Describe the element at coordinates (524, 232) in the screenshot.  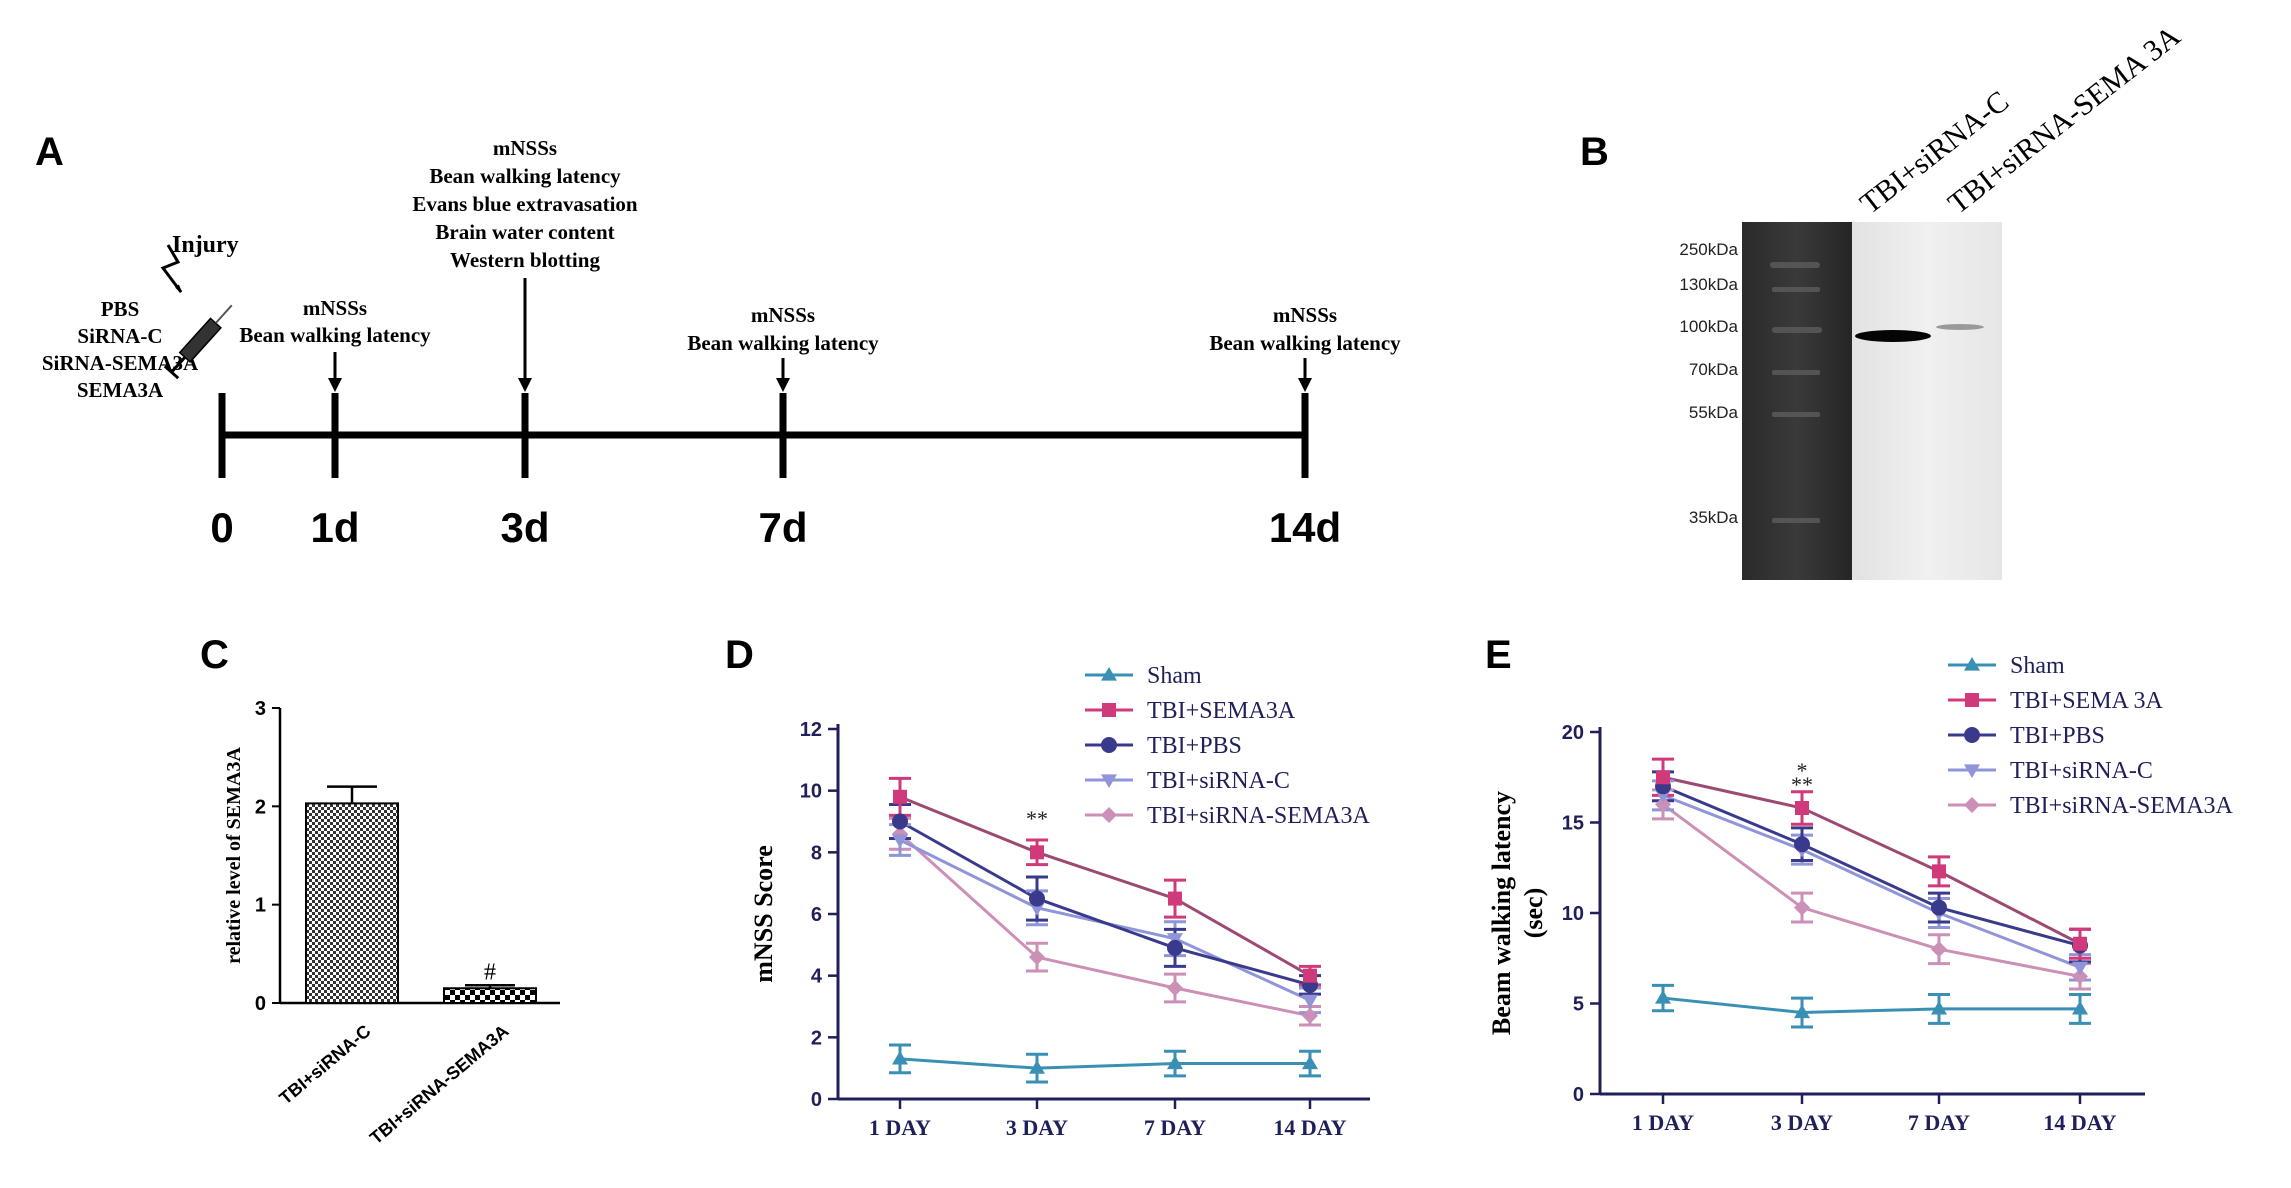
I see `note-3d-line-4: Brain water content` at that location.